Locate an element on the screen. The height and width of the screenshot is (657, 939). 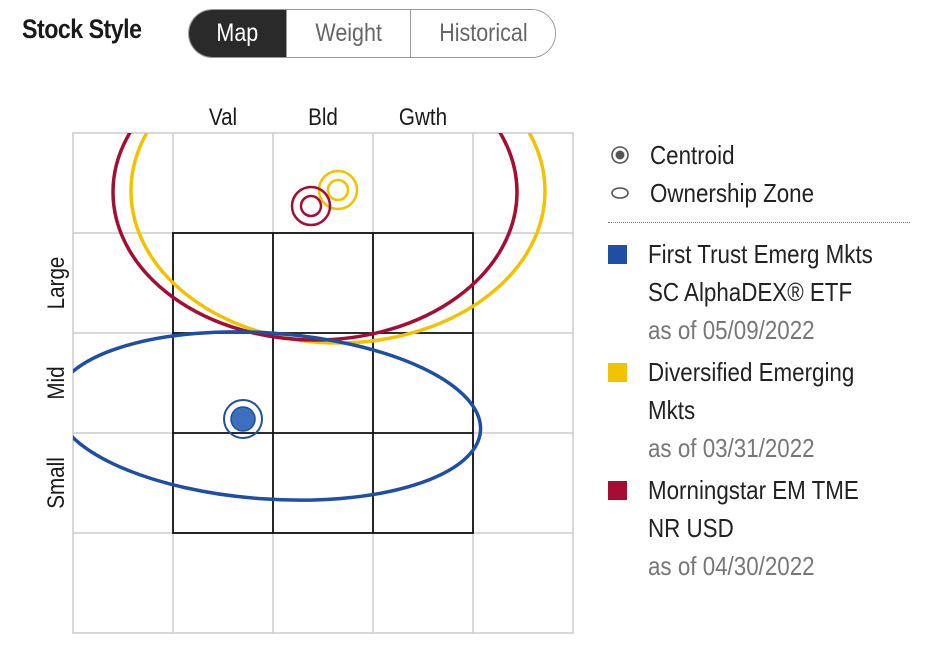
series-name-fund-line2: SC AlphaDEX® ETF is located at coordinates (750, 292).